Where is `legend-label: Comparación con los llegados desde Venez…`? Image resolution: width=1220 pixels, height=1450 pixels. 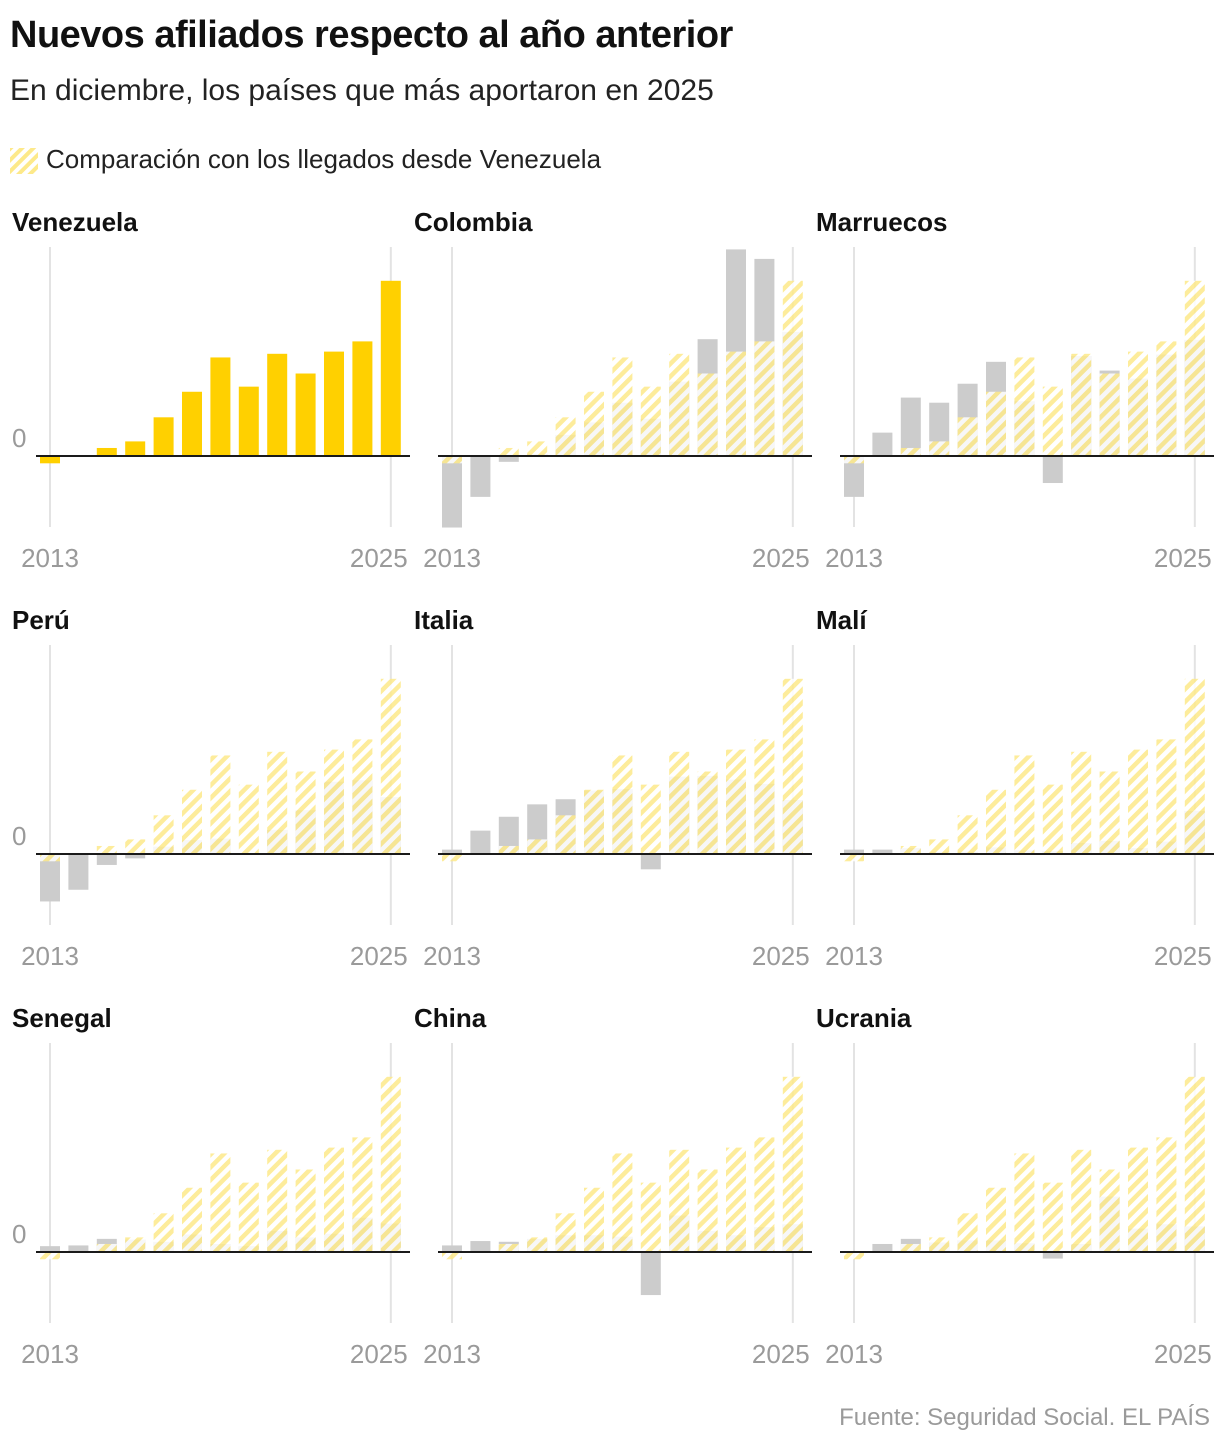 legend-label: Comparación con los llegados desde Venez… is located at coordinates (324, 159).